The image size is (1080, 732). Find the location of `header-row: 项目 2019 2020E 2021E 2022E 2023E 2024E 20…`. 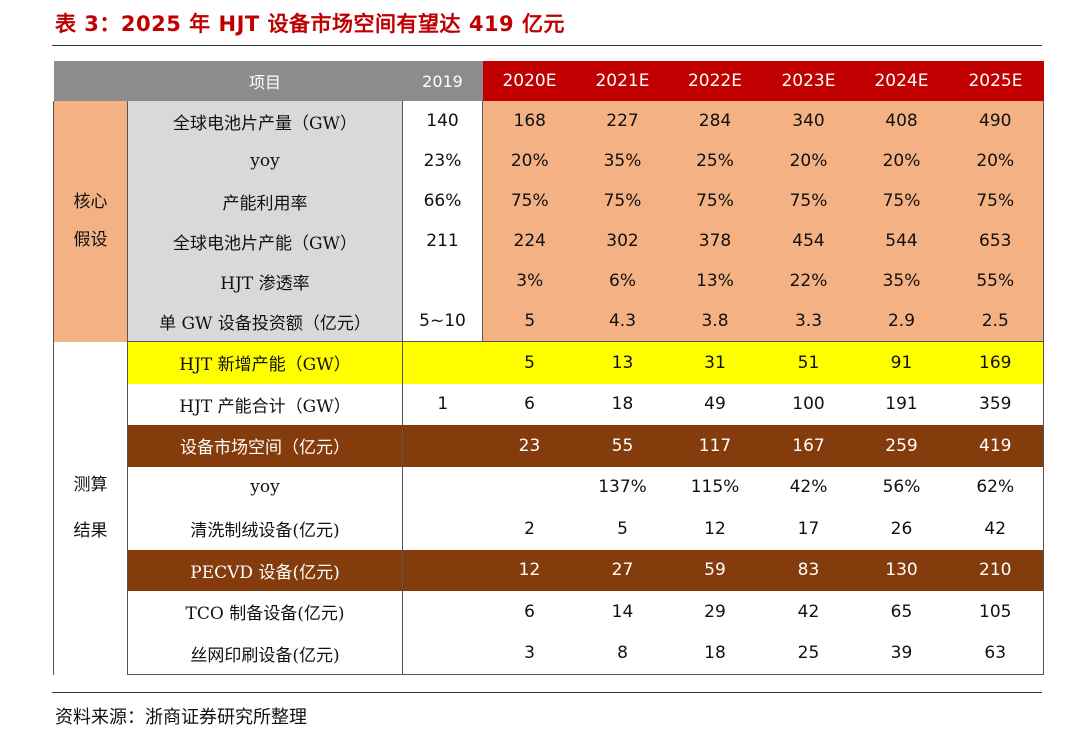

header-row: 项目 2019 2020E 2021E 2022E 2023E 2024E 20… is located at coordinates (548, 81).